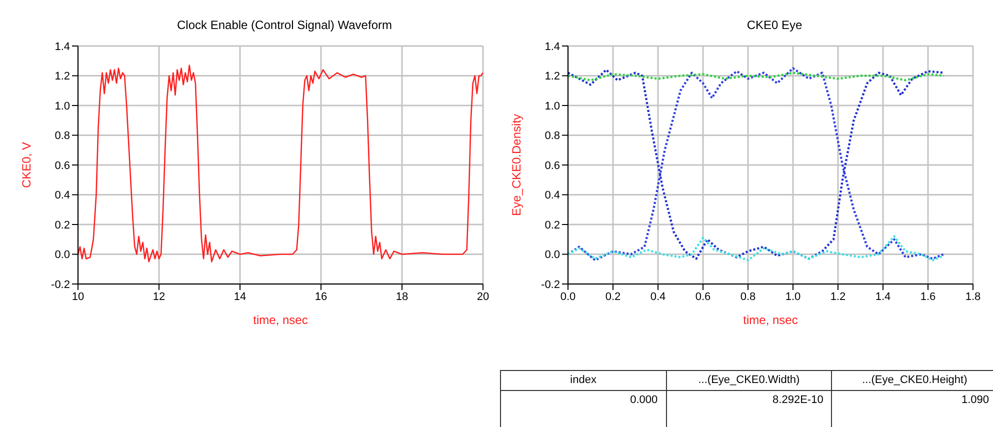 The image size is (993, 427). What do you see at coordinates (973, 296) in the screenshot?
I see `x-tick-label: 1.8` at bounding box center [973, 296].